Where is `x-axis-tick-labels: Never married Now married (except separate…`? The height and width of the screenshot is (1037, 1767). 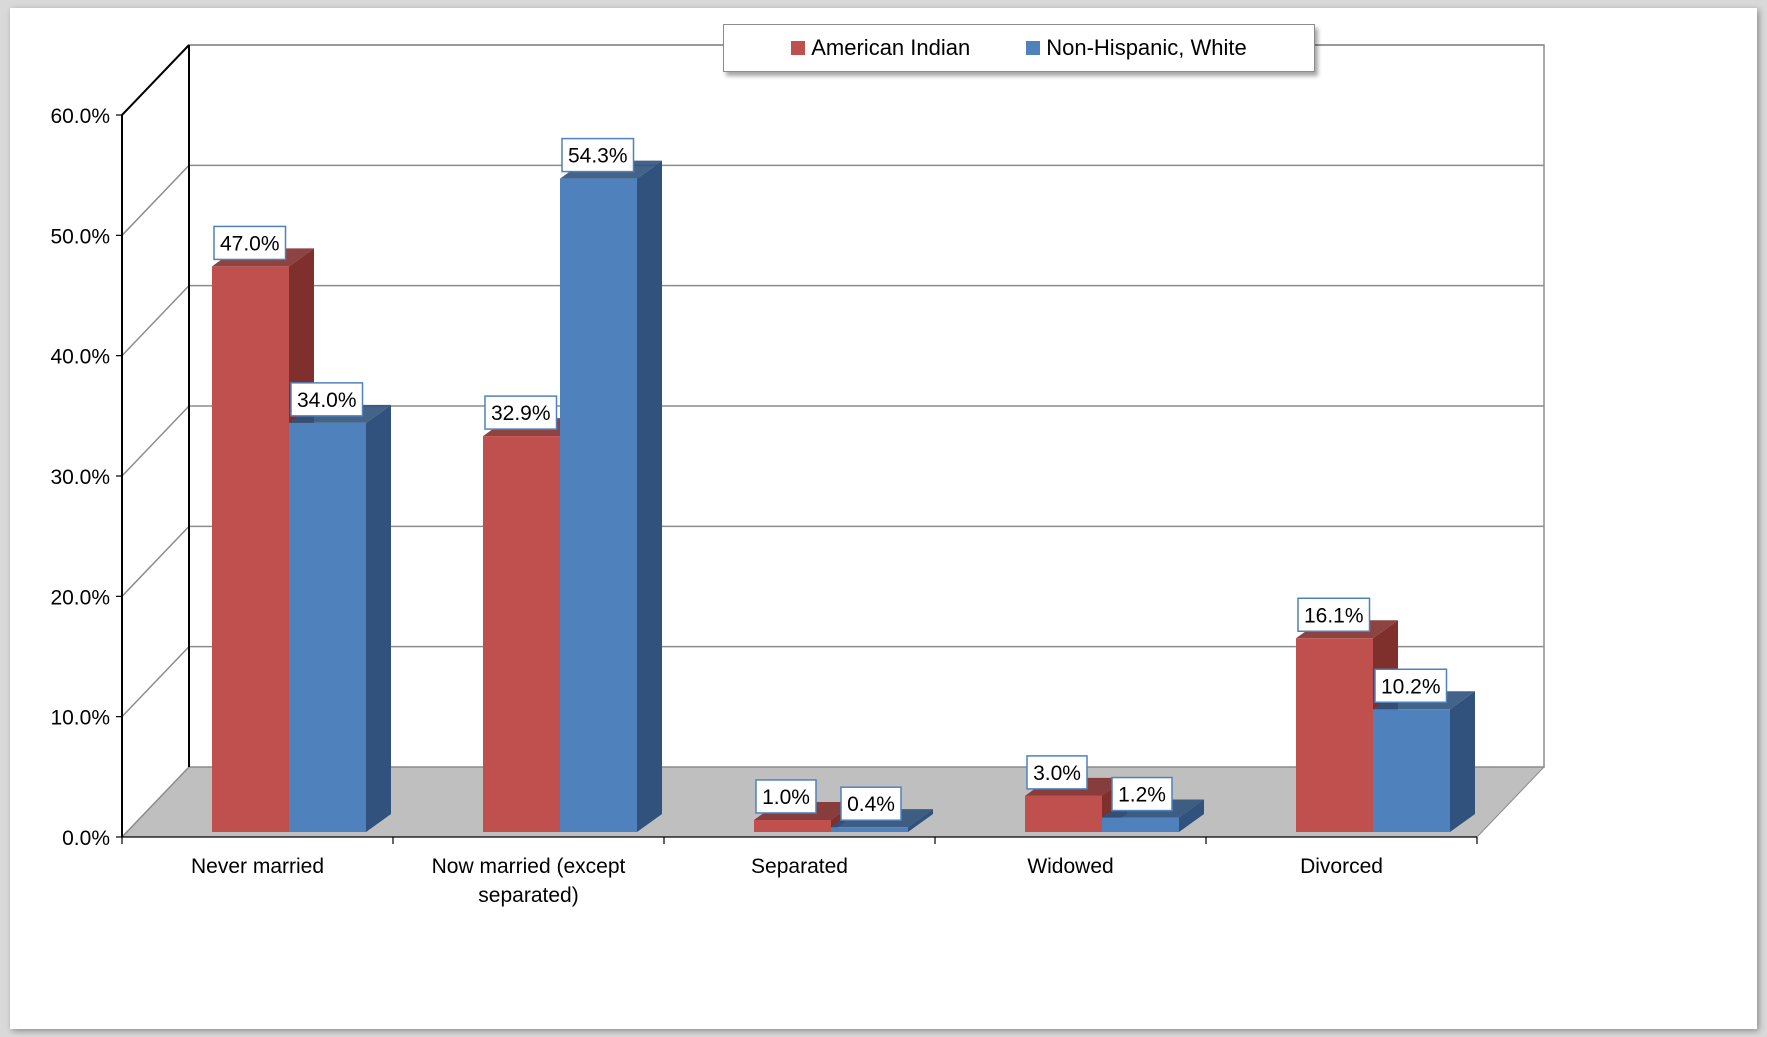
x-axis-tick-labels: Never married Now married (except separate… is located at coordinates (787, 881).